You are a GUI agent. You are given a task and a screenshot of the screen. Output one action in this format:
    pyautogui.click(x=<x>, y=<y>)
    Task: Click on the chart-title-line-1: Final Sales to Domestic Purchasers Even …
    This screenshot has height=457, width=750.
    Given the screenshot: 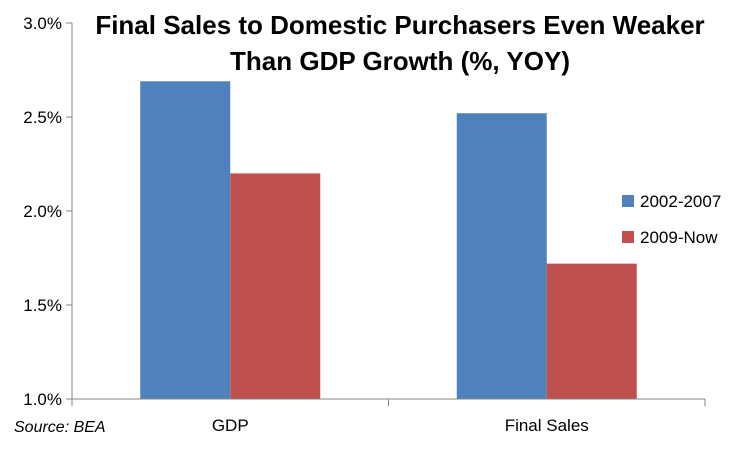 What is the action you would take?
    pyautogui.click(x=399, y=25)
    